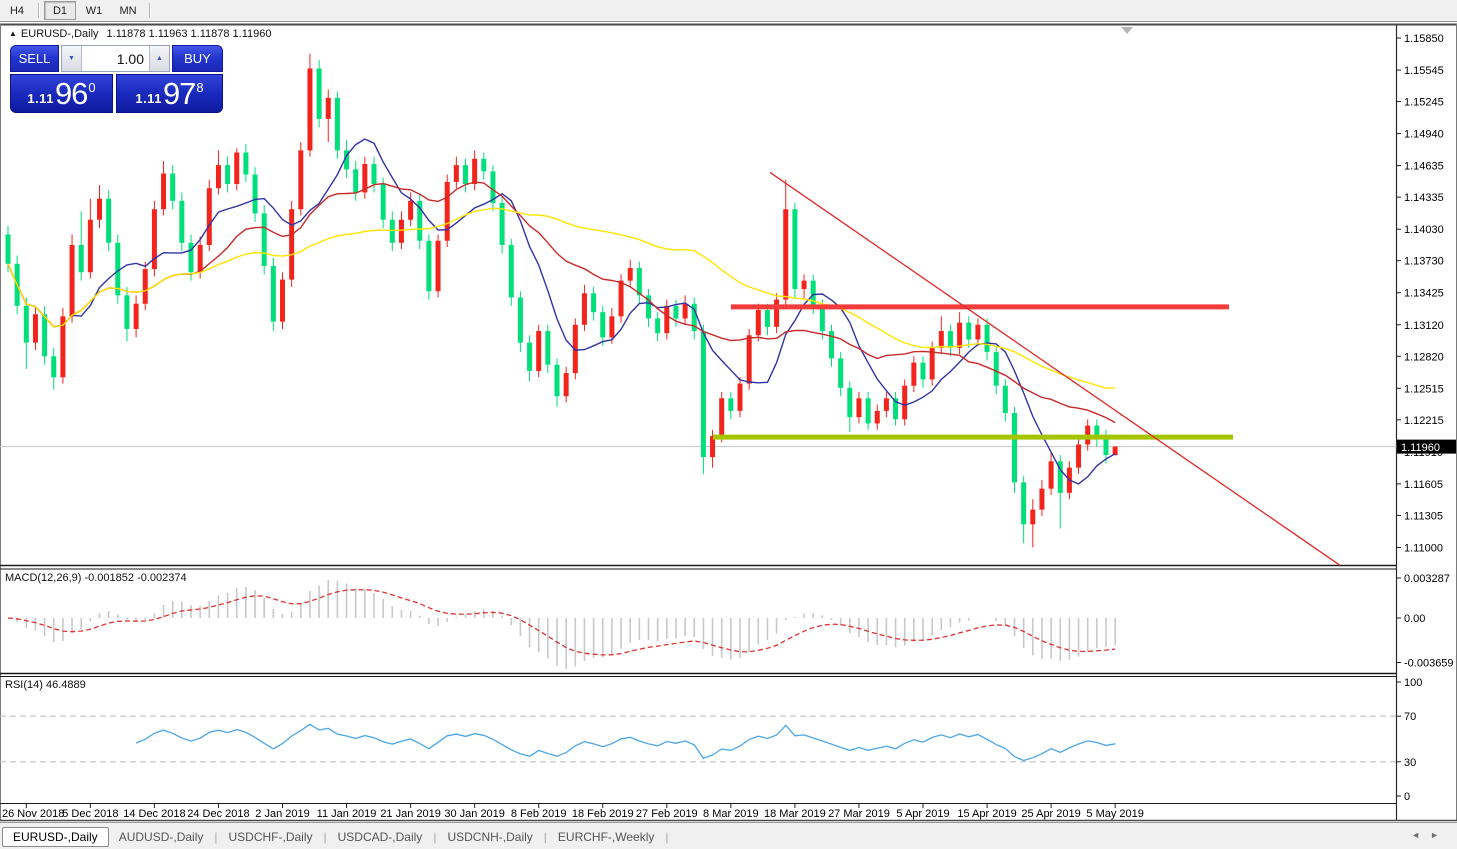 This screenshot has height=849, width=1457. I want to click on trade-panel-price-row: 1.11 96 0 1.11 97 8, so click(116, 93).